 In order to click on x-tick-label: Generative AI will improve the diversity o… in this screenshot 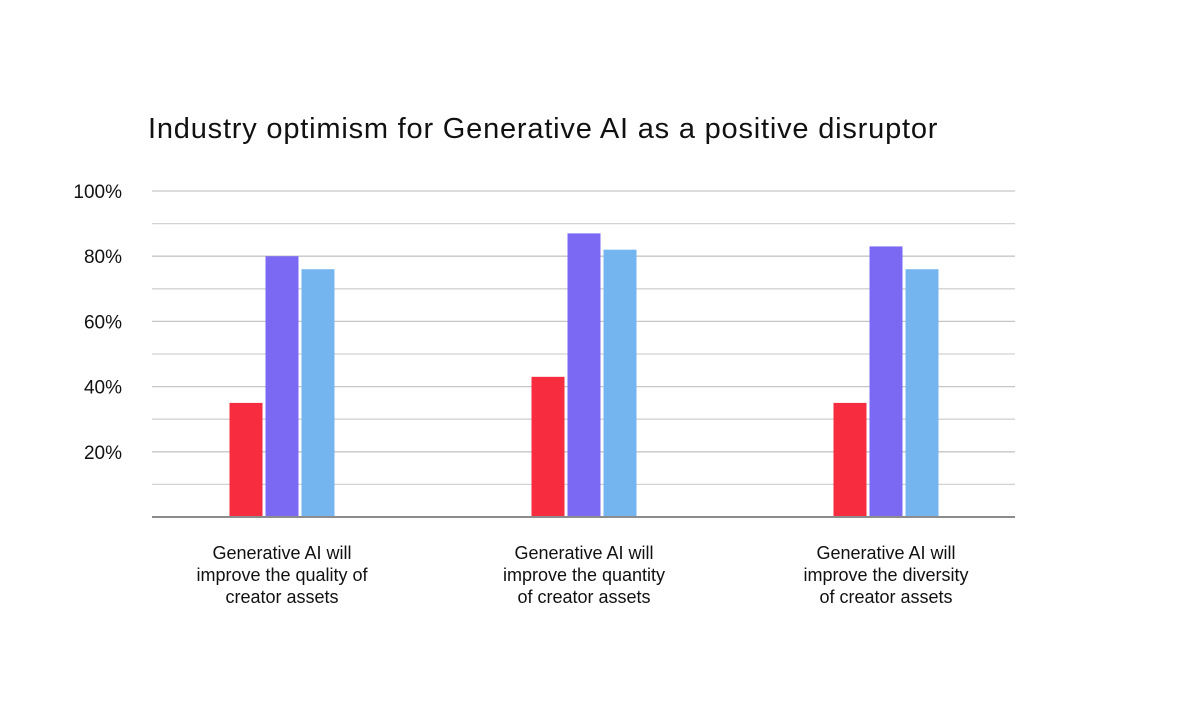, I will do `click(885, 575)`.